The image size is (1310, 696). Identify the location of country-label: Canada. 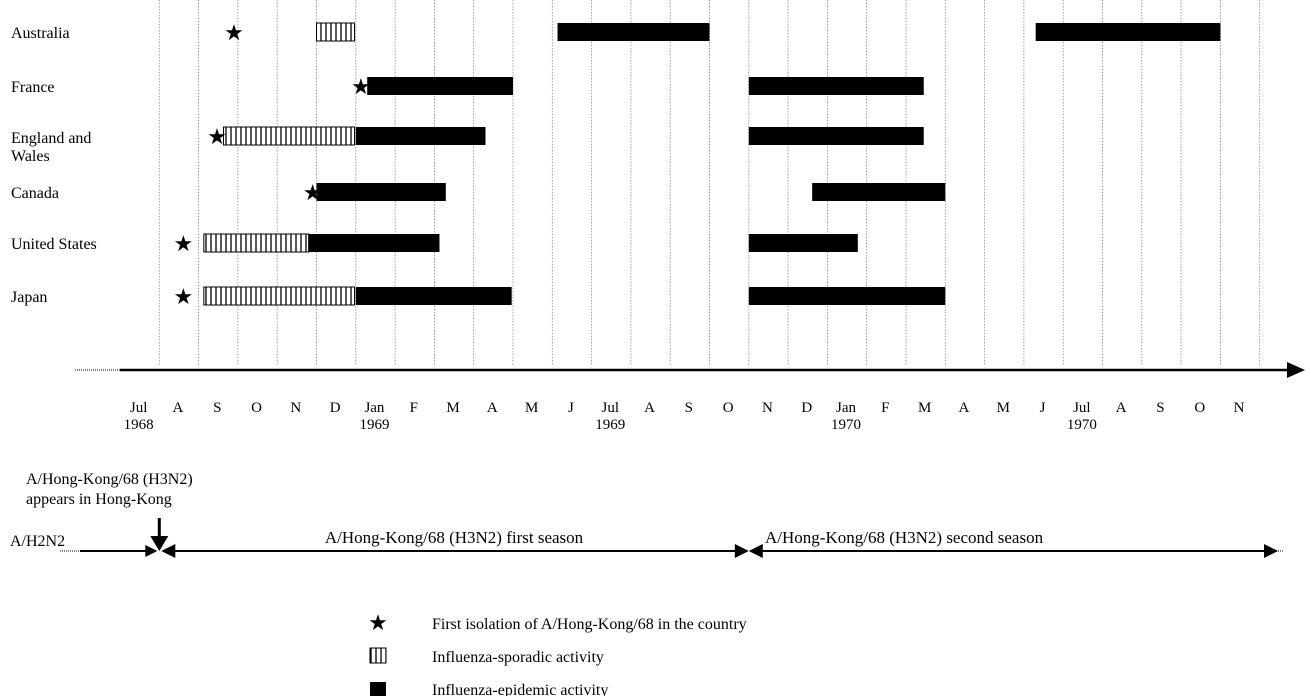
(35, 193).